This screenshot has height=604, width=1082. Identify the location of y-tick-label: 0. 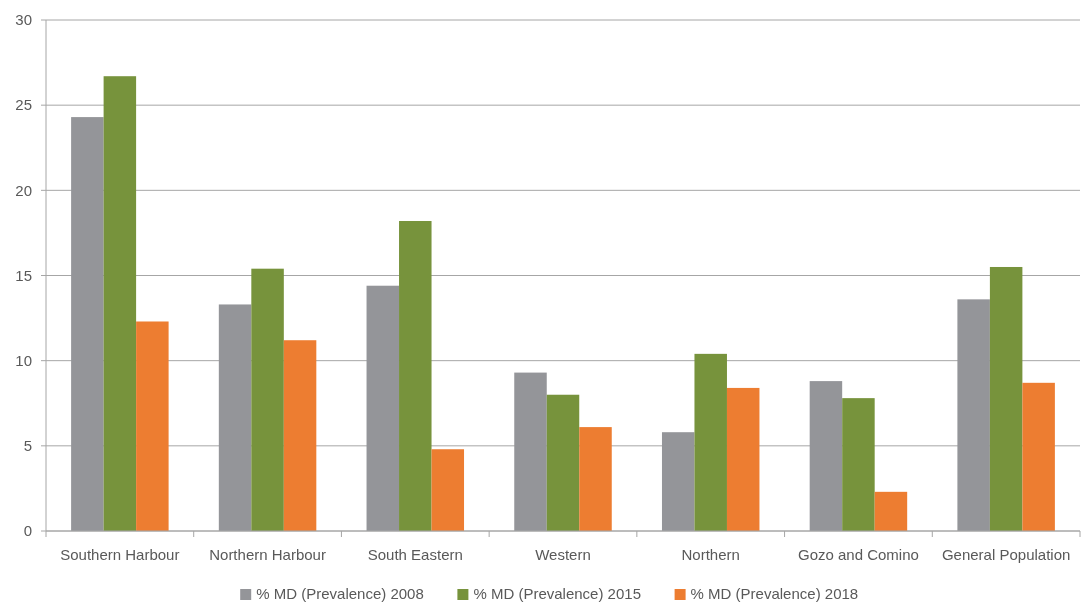
(27, 531).